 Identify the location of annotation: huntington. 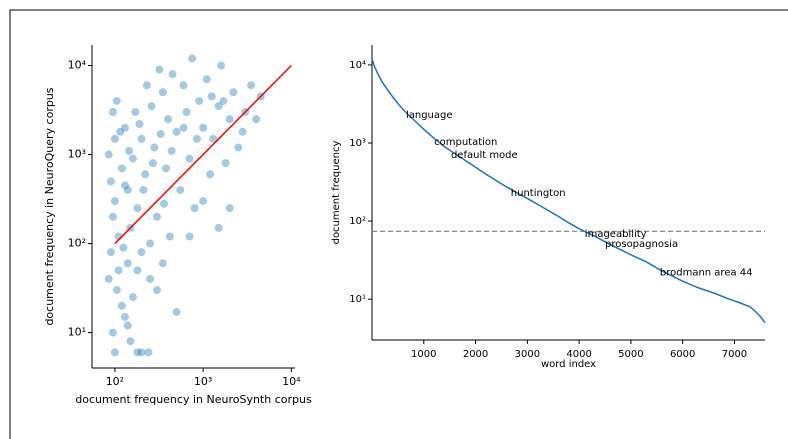
(538, 193).